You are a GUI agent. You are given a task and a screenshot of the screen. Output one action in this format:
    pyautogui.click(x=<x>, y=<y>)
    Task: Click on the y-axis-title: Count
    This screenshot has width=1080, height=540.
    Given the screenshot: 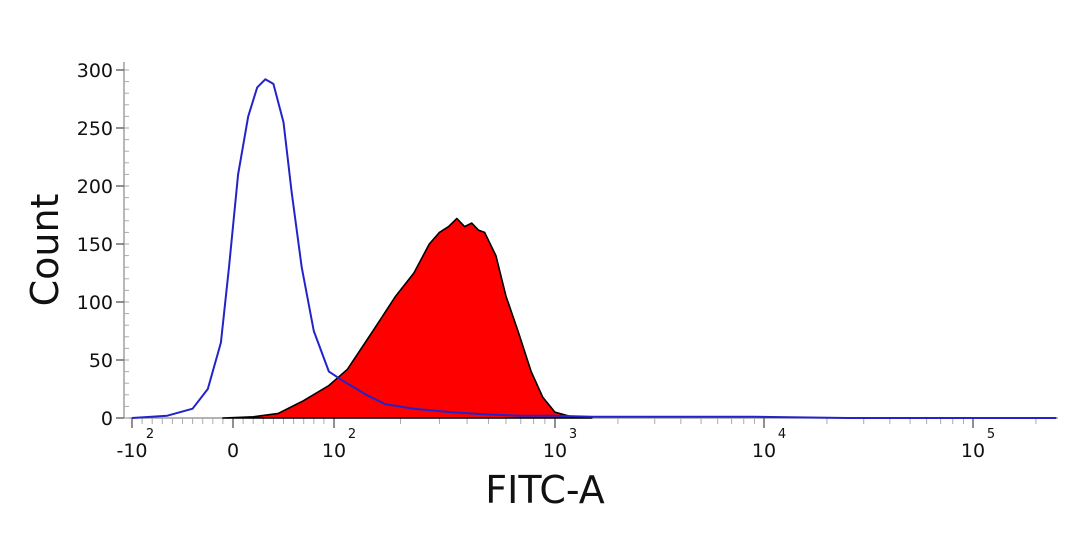 What is the action you would take?
    pyautogui.click(x=45, y=250)
    